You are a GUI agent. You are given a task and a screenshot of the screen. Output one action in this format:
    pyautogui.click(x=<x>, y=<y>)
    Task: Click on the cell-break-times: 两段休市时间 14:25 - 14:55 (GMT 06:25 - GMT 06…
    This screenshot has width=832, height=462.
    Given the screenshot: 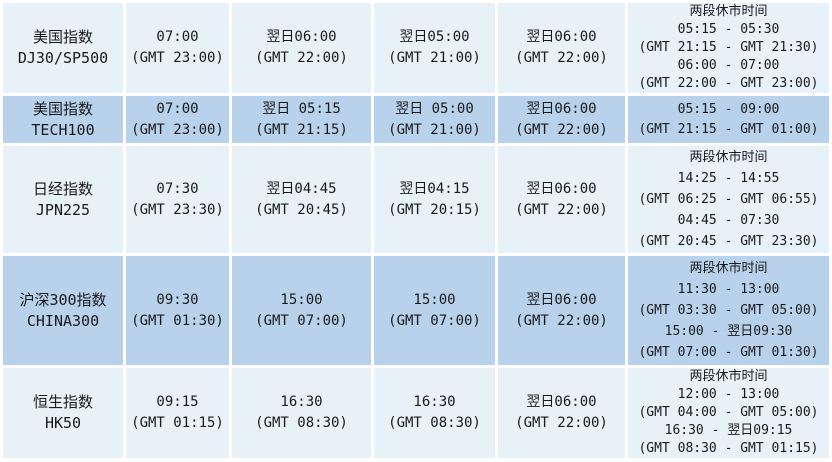 What is the action you would take?
    pyautogui.click(x=728, y=199)
    